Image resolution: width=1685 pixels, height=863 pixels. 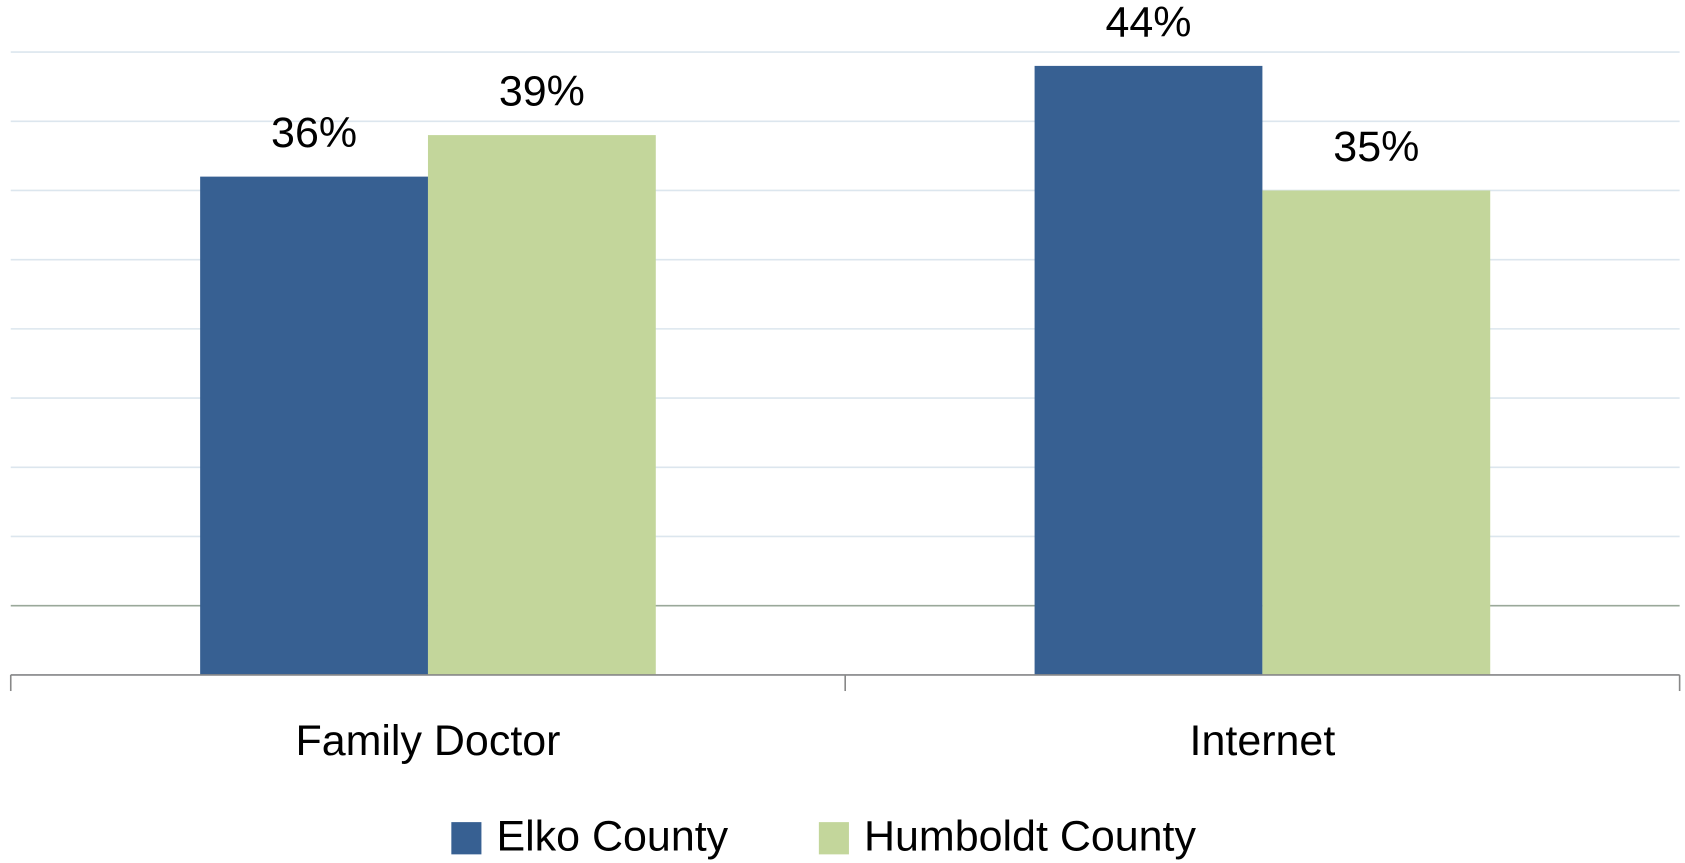 What do you see at coordinates (1148, 23) in the screenshot?
I see `data-label: 44%` at bounding box center [1148, 23].